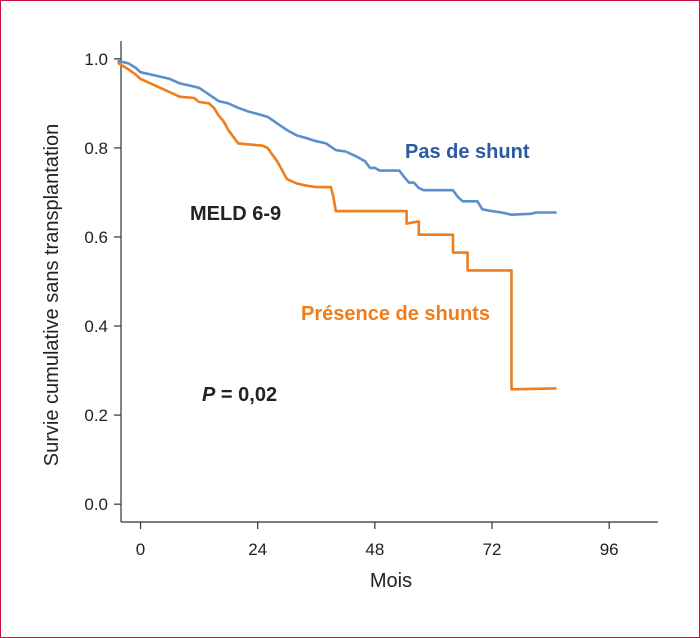  What do you see at coordinates (209, 395) in the screenshot?
I see `p-italic: P` at bounding box center [209, 395].